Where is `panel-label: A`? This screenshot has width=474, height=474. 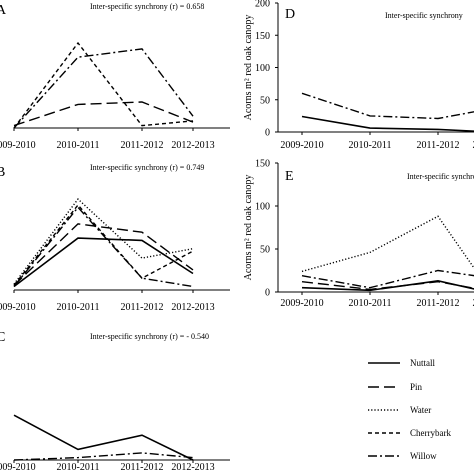 panel-label: A is located at coordinates (3, 10).